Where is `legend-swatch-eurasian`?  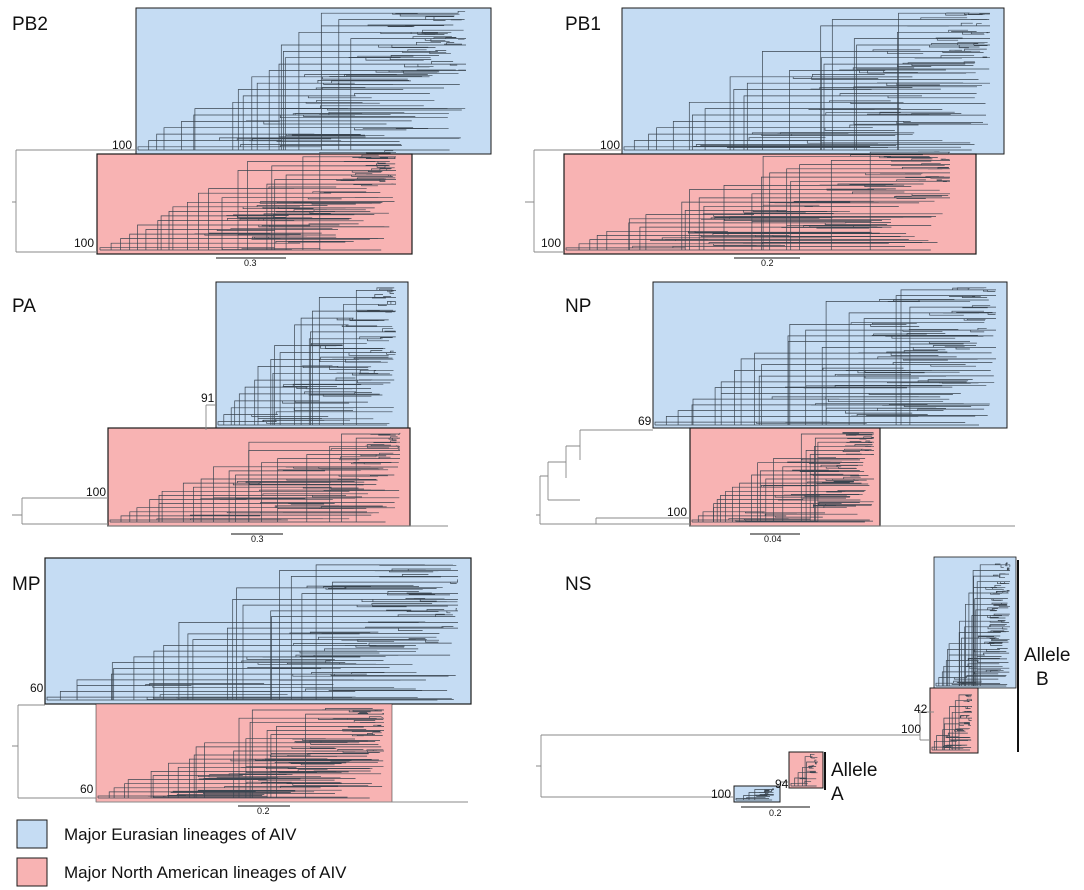 legend-swatch-eurasian is located at coordinates (32, 834).